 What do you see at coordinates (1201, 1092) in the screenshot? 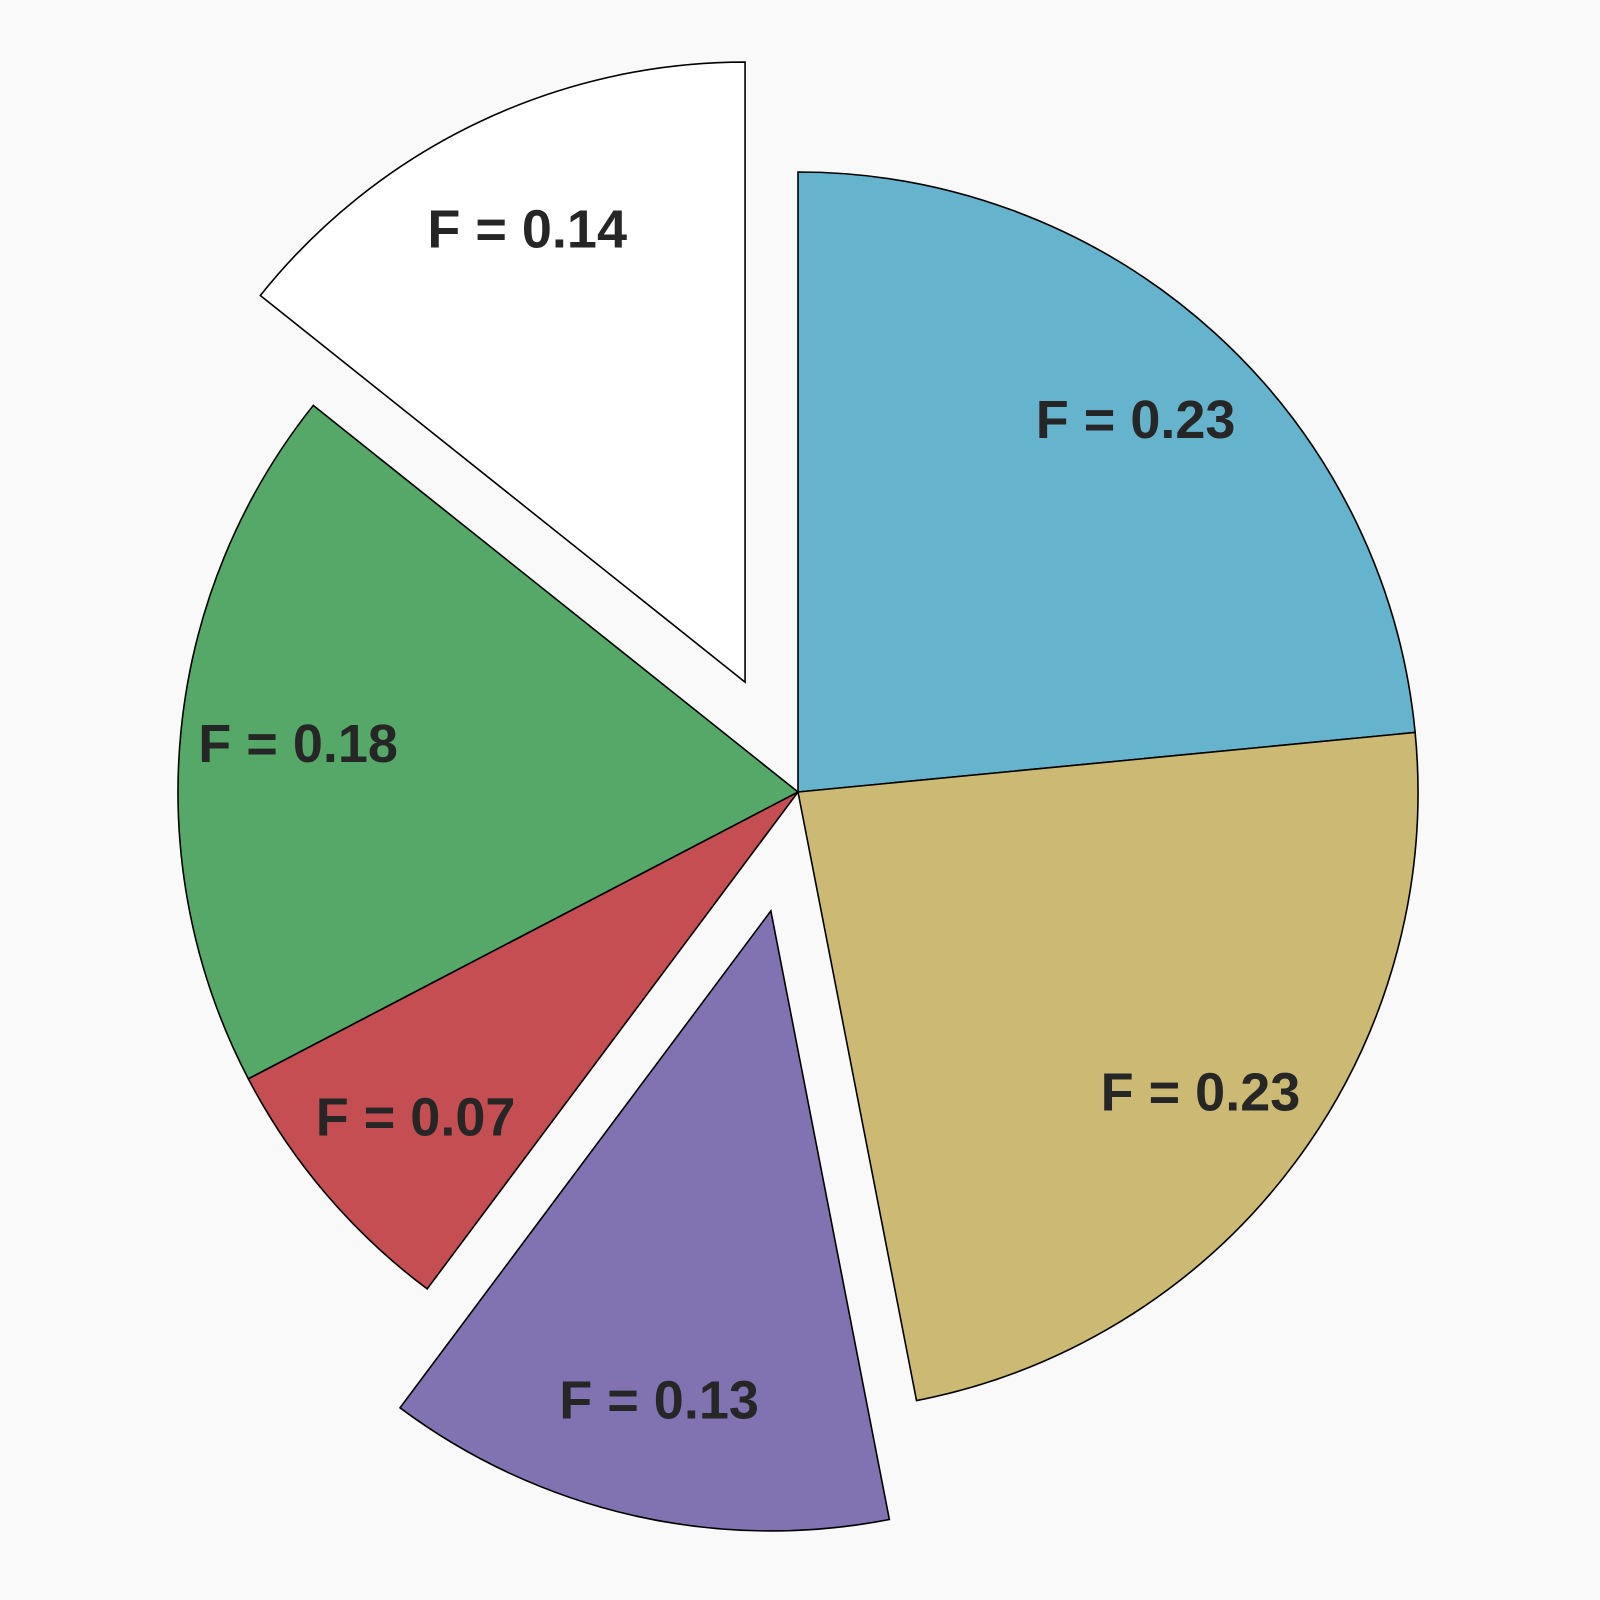
I see `slice-label-2: F = 0.23` at bounding box center [1201, 1092].